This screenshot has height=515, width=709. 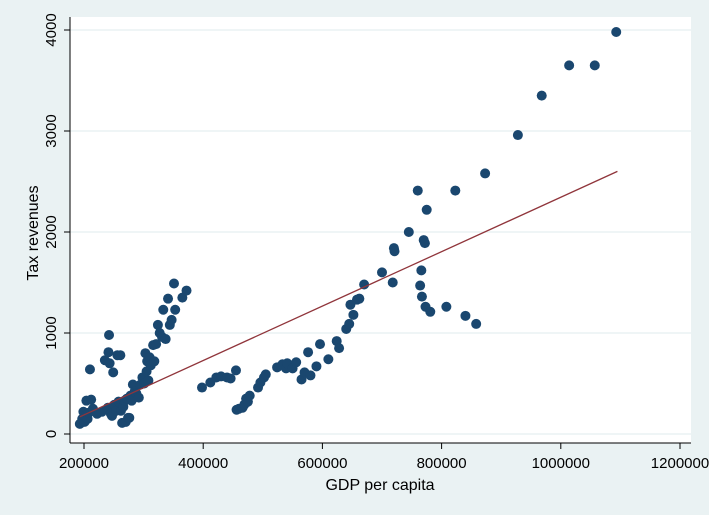 I want to click on x-tick-label-2: 600000, so click(x=322, y=463).